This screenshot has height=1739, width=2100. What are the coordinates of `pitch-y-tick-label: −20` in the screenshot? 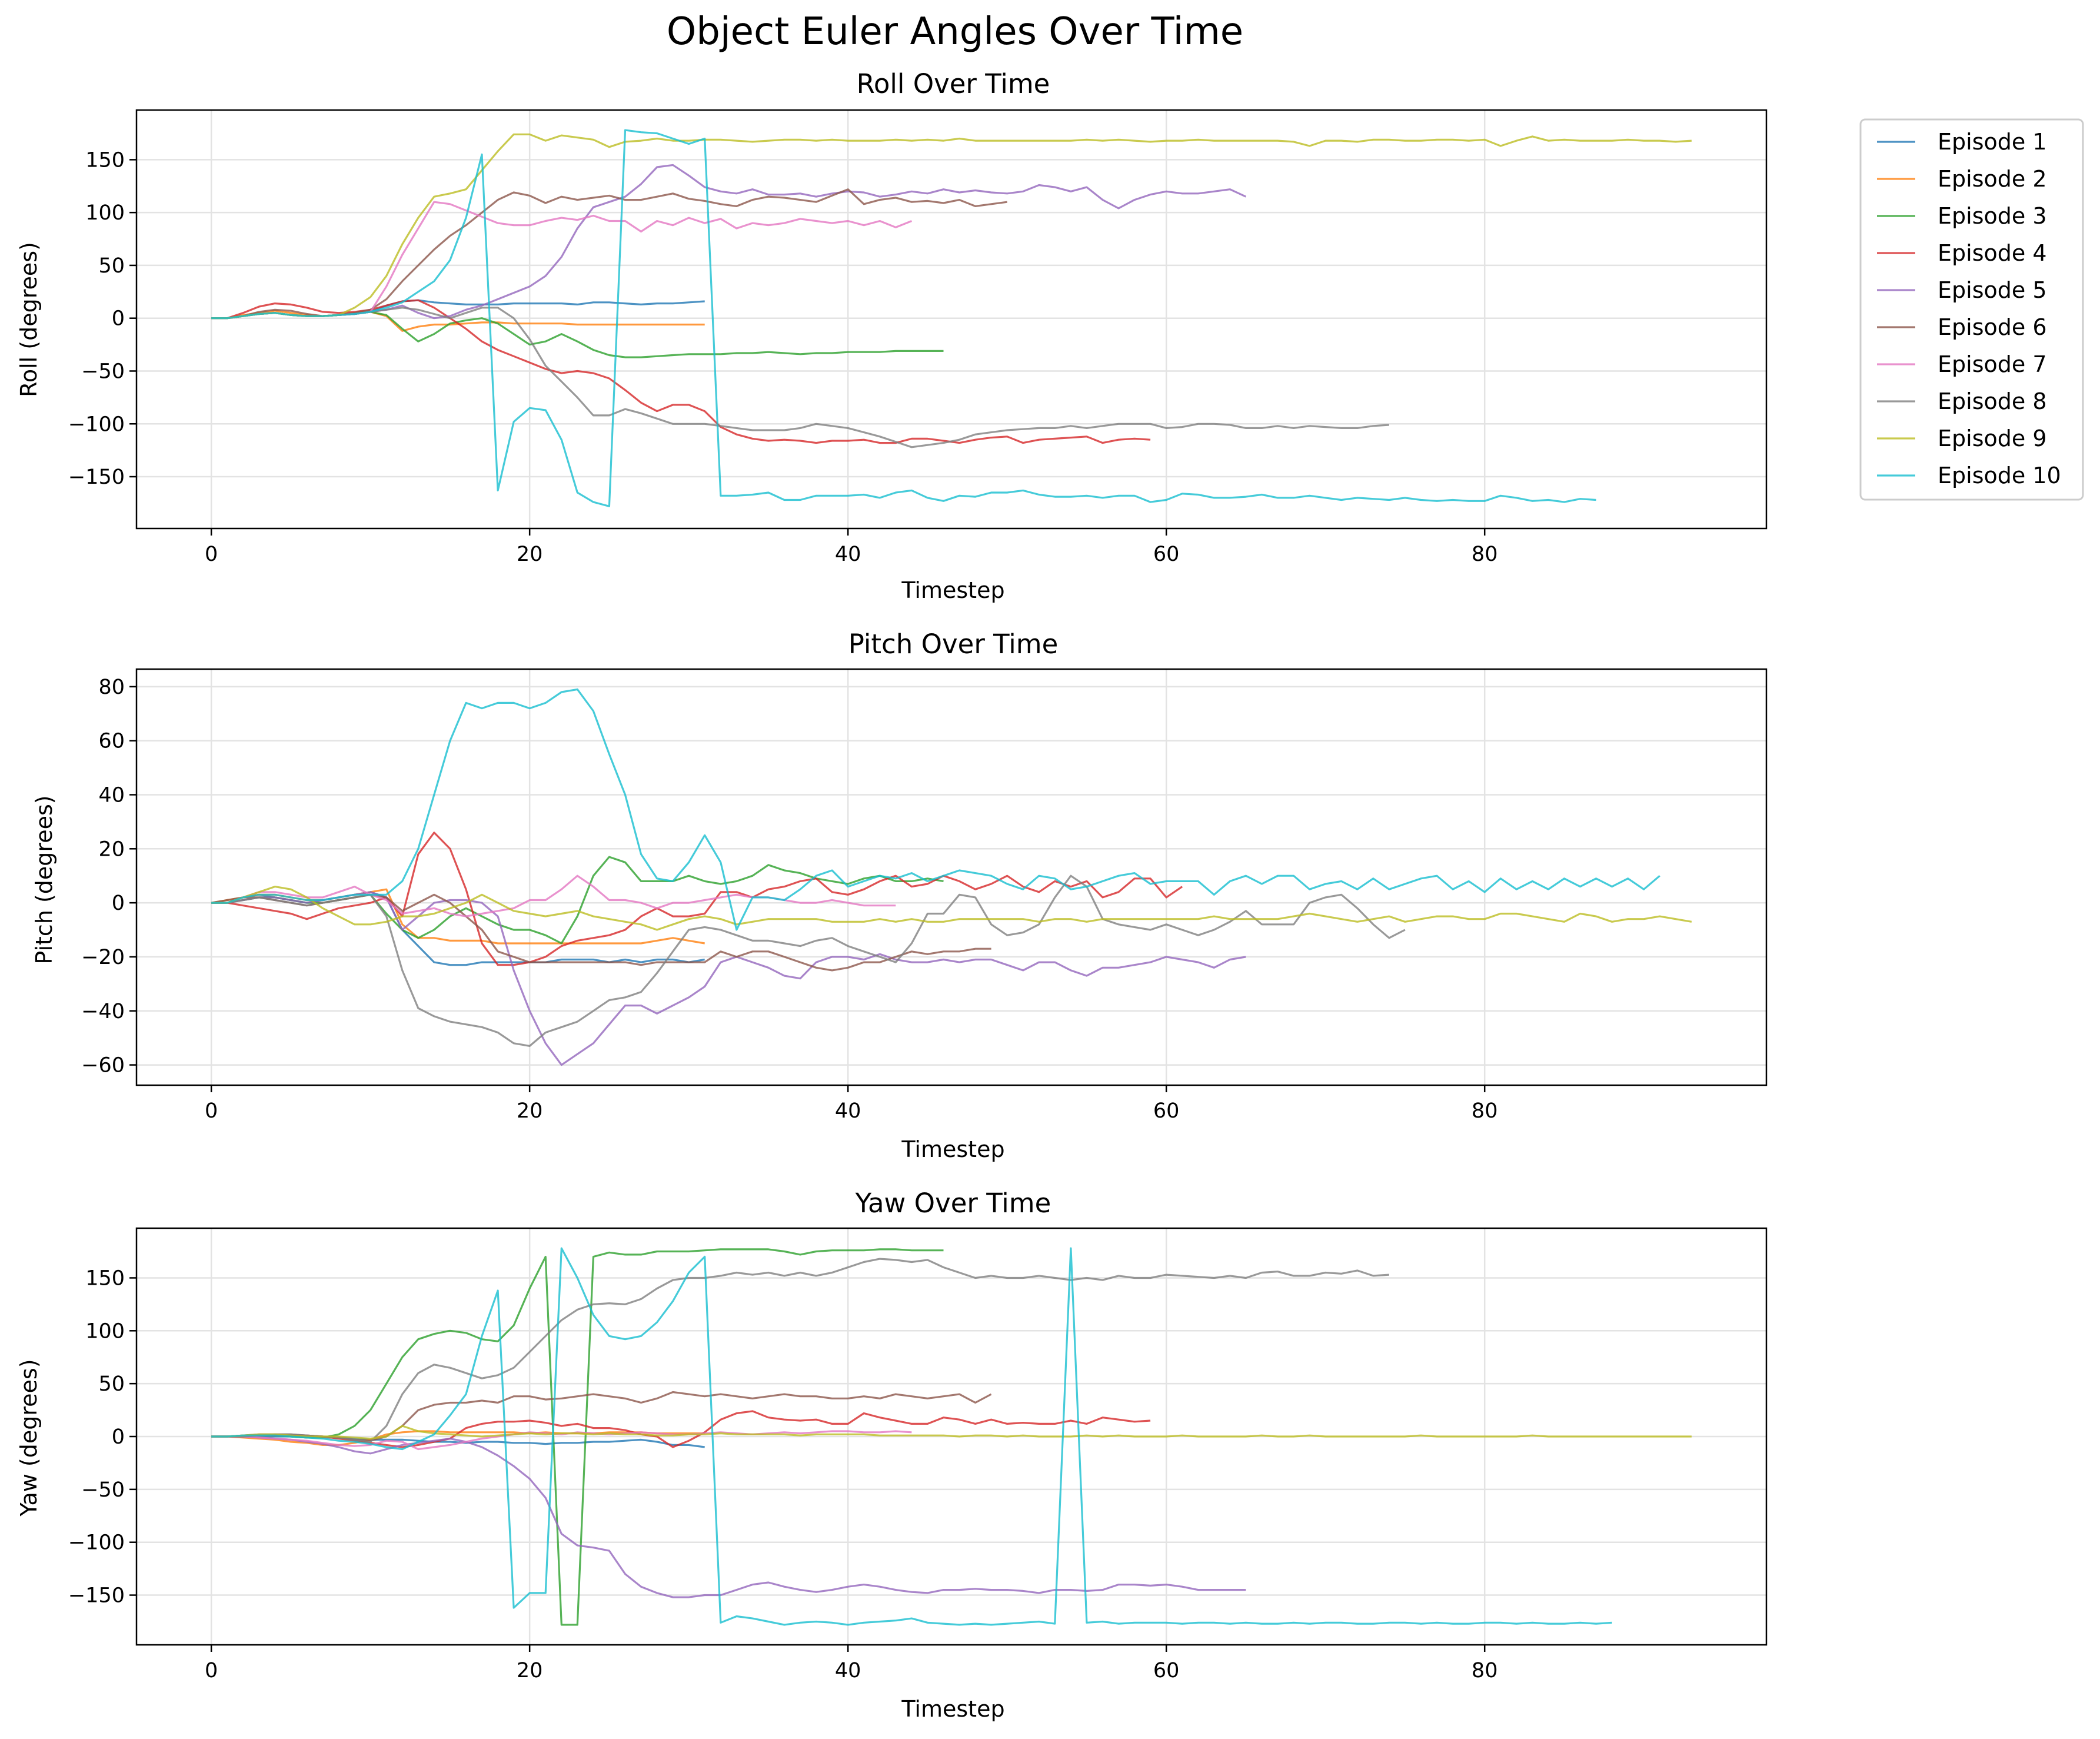 It's located at (103, 957).